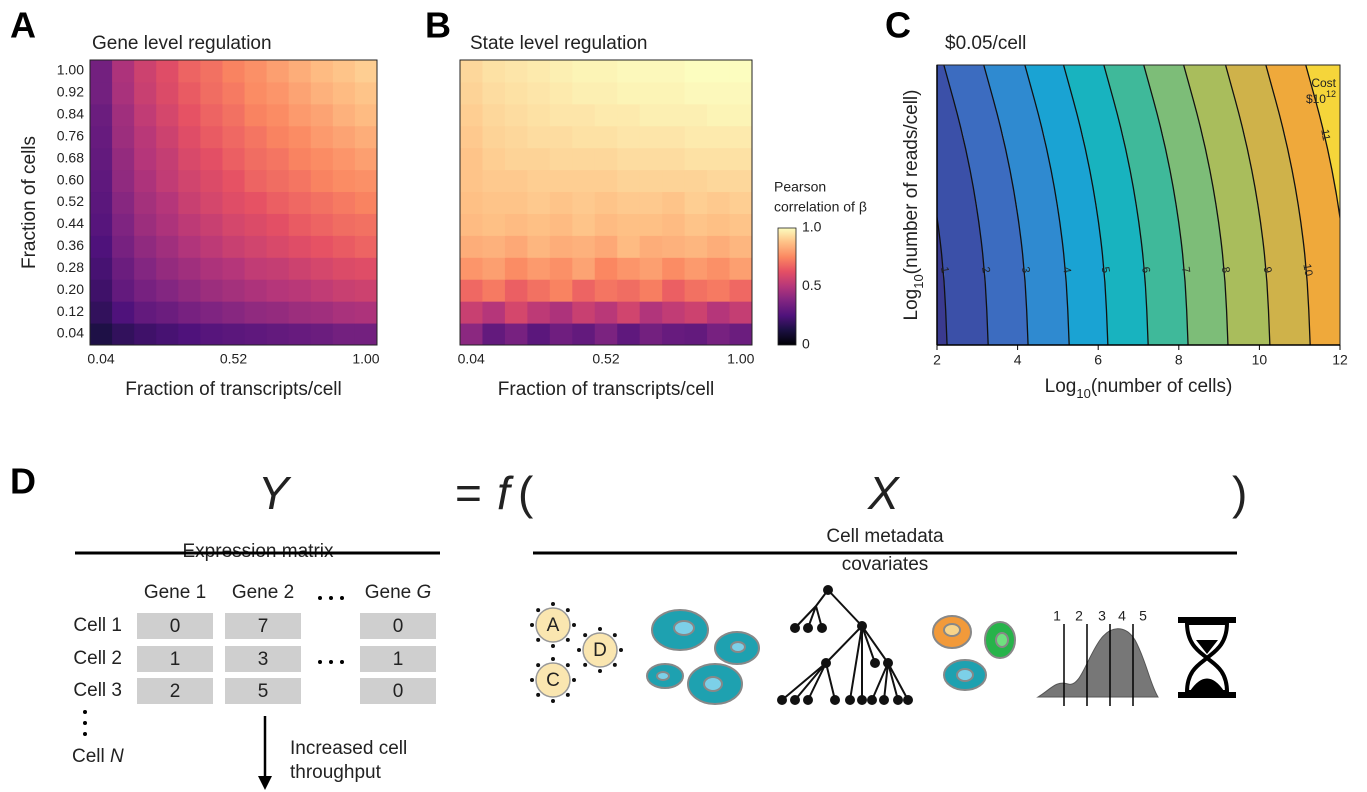 Image resolution: width=1367 pixels, height=792 pixels. I want to click on x-axis-label-sub: 10, so click(1083, 393).